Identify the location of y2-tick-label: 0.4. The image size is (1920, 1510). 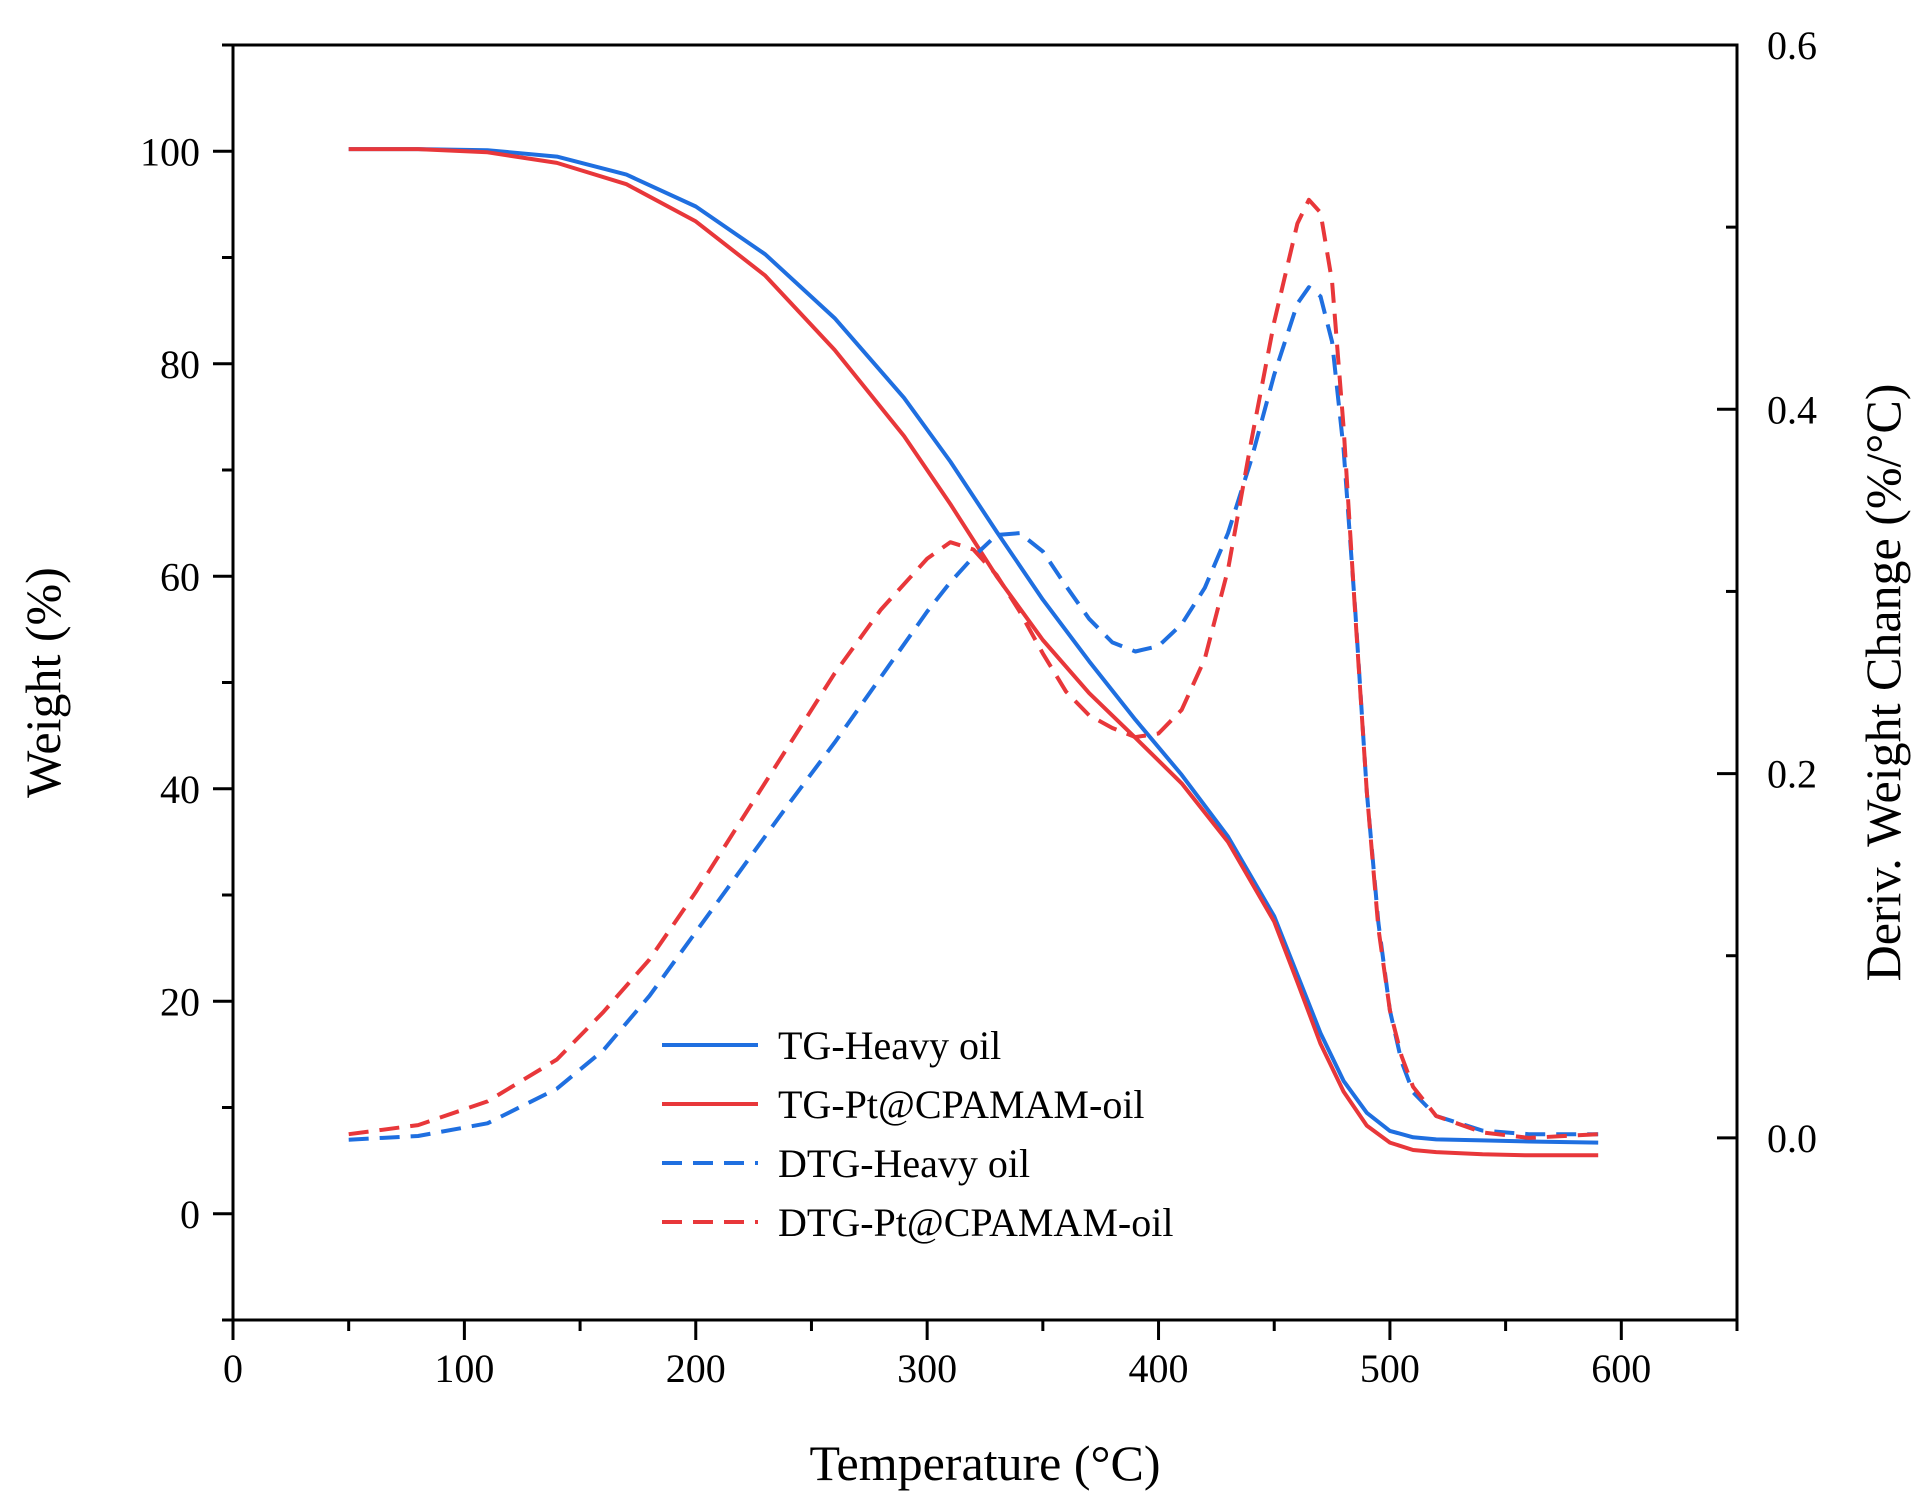
(1792, 409).